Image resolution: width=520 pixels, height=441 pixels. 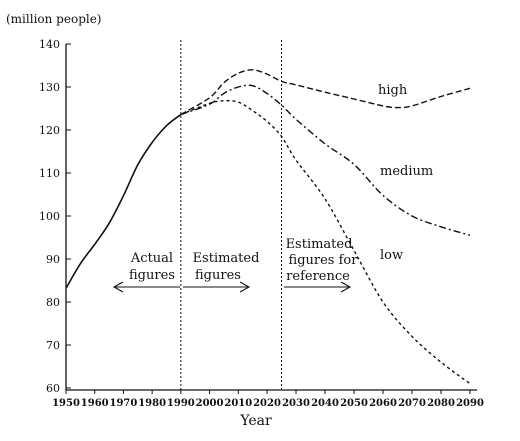 I want to click on y-tick-label: 130, so click(x=49, y=87).